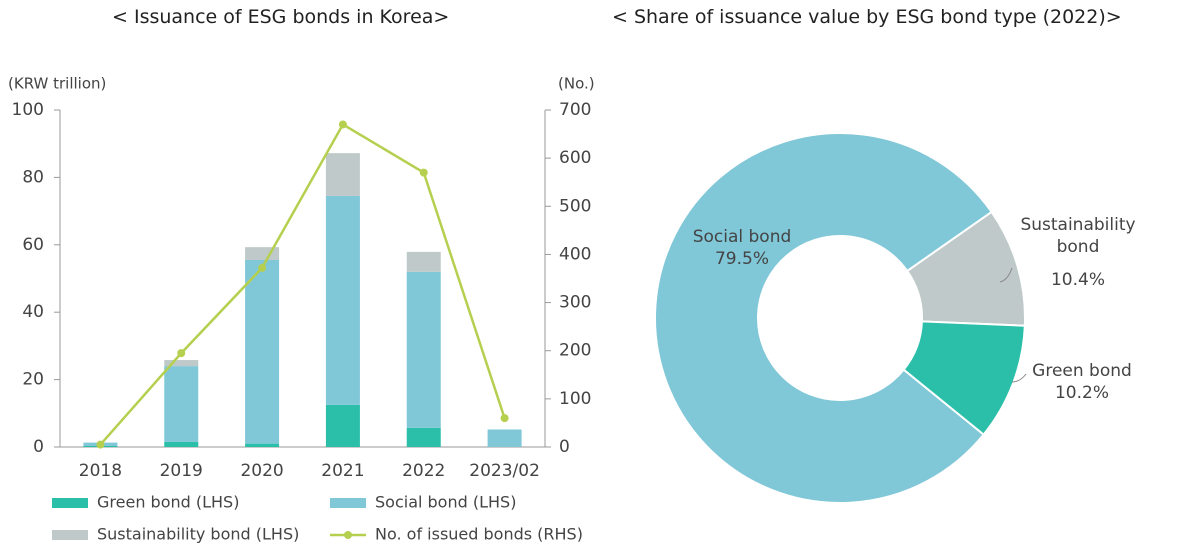 Image resolution: width=1186 pixels, height=548 pixels. Describe the element at coordinates (33, 177) in the screenshot. I see `y-tick-label: 80` at that location.